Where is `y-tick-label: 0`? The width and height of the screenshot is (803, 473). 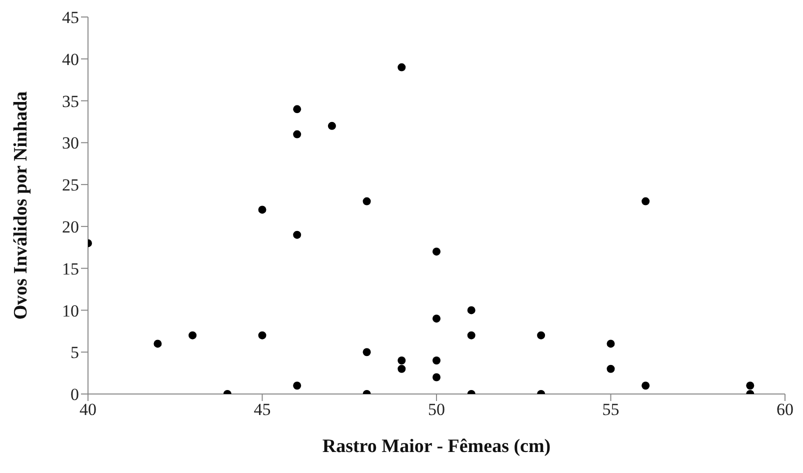 y-tick-label: 0 is located at coordinates (74, 394).